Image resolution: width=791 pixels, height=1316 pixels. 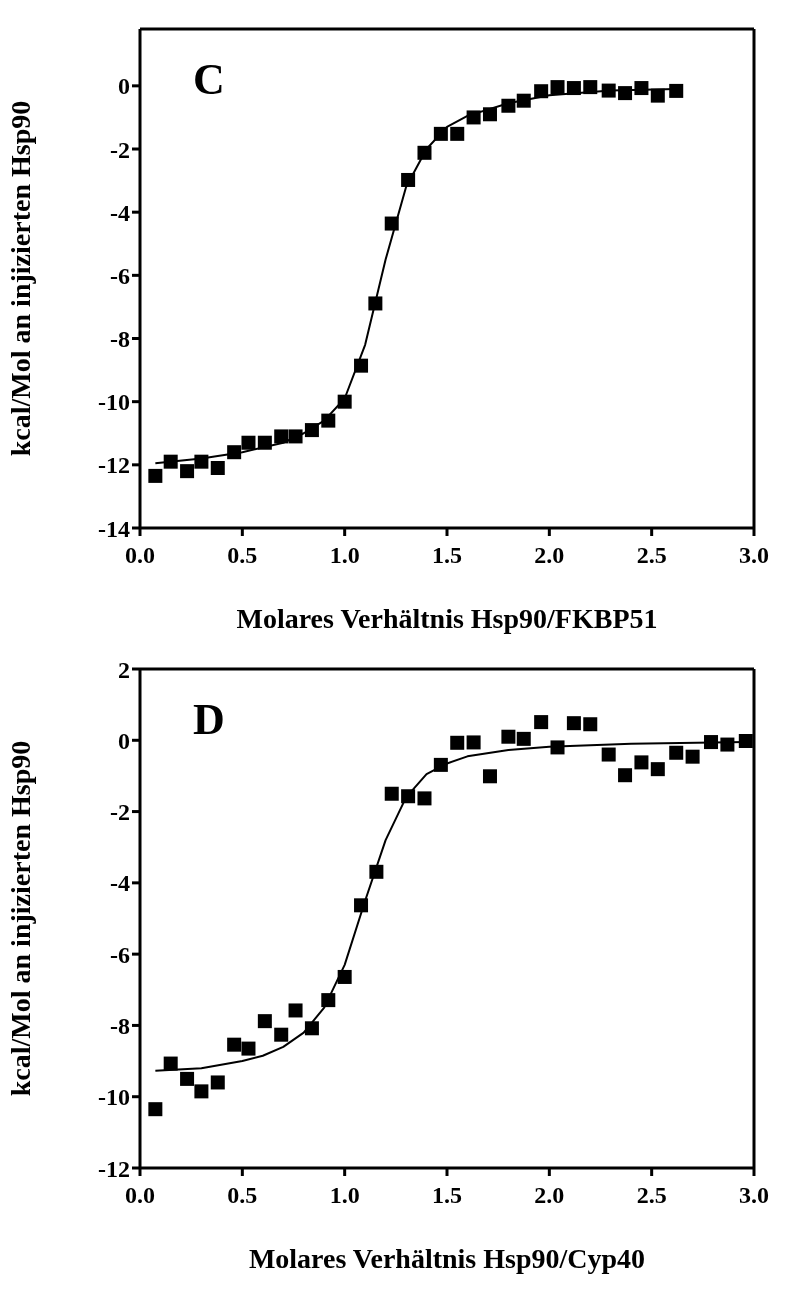 I want to click on y-tick-label: 2, so click(x=124, y=669).